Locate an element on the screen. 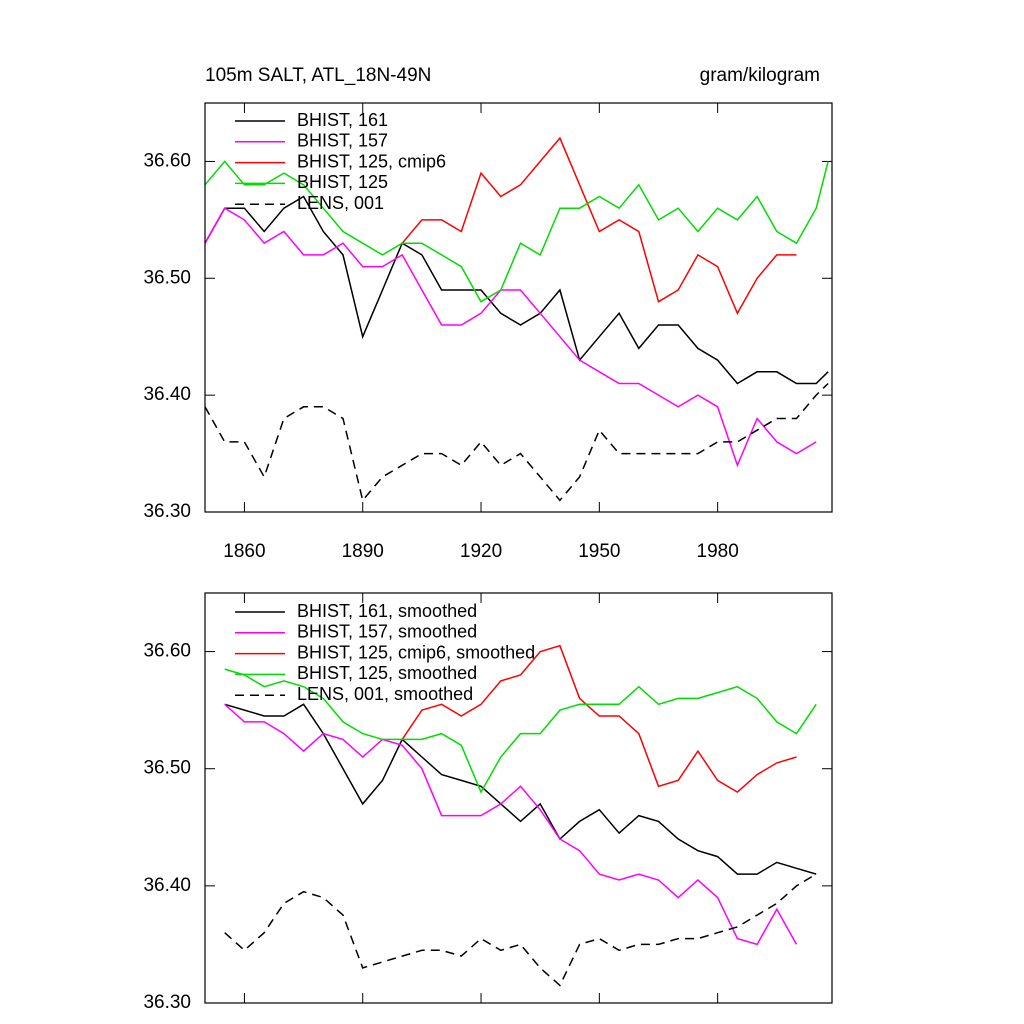 The height and width of the screenshot is (1024, 1024). legend-label: BHIST, 157, smoothed is located at coordinates (387, 632).